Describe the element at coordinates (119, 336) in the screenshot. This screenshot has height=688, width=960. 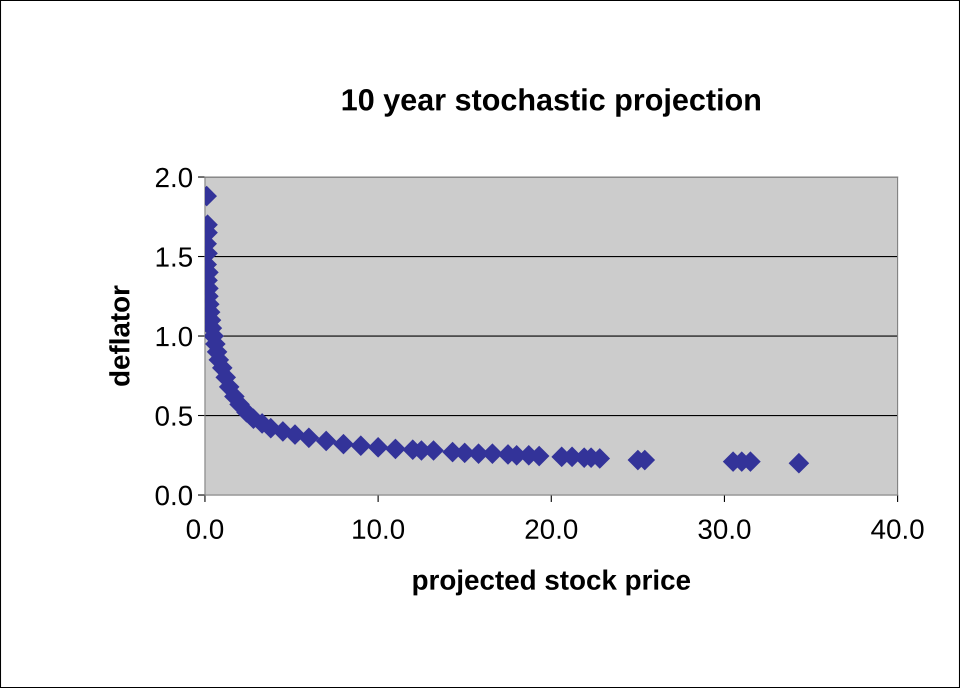
I see `y-axis-title: deflator` at that location.